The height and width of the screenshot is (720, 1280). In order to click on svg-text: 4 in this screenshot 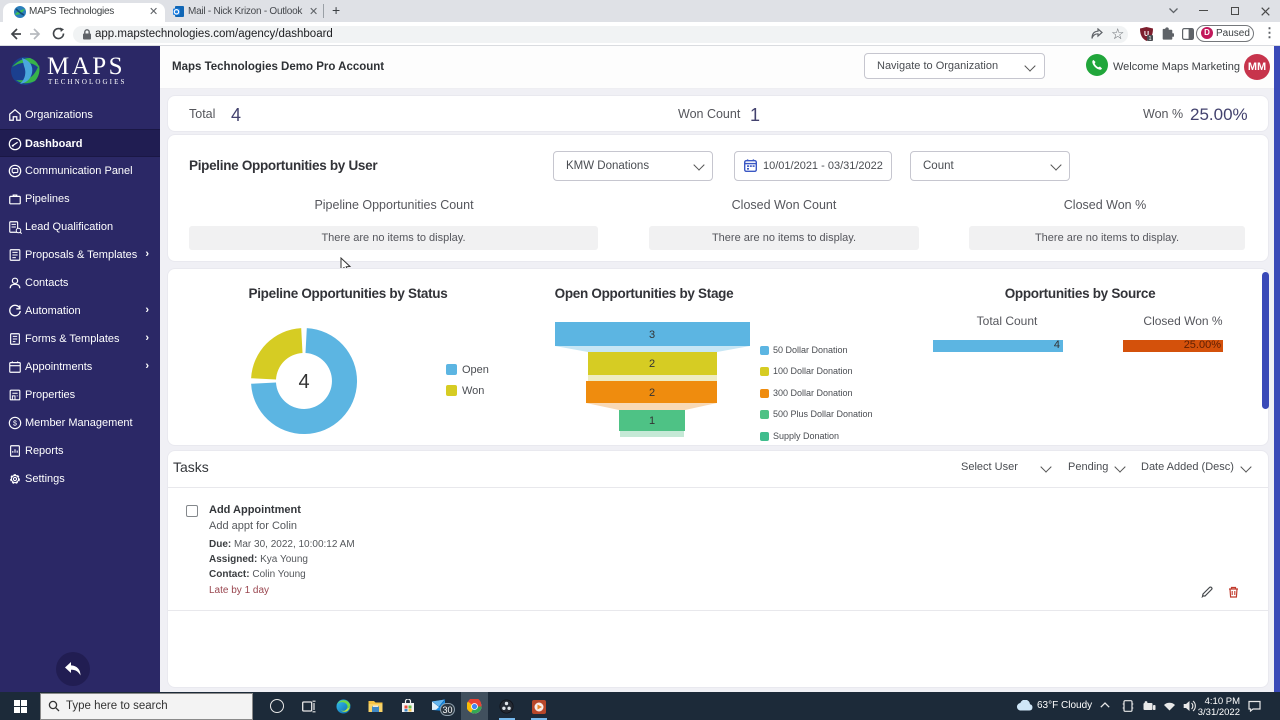, I will do `click(303, 382)`.